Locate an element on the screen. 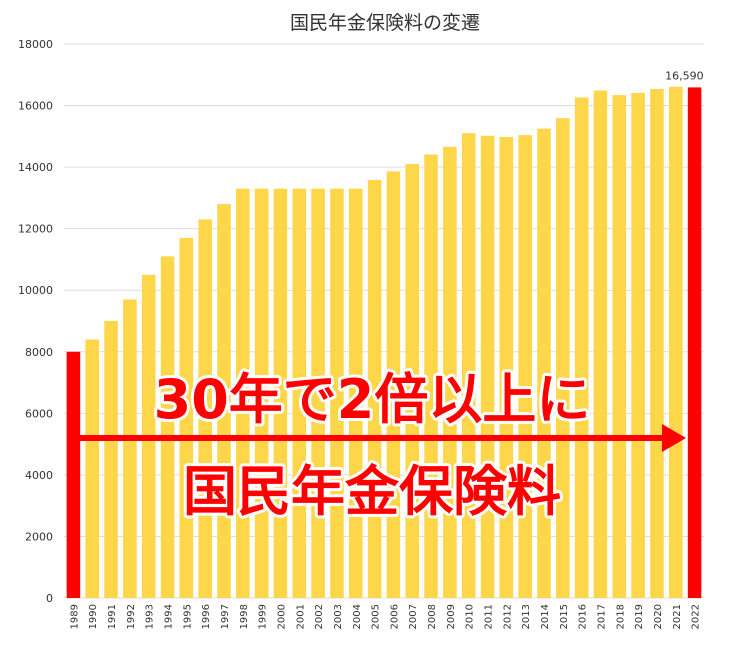 The image size is (745, 654). x-tick-label: 2003 is located at coordinates (338, 616).